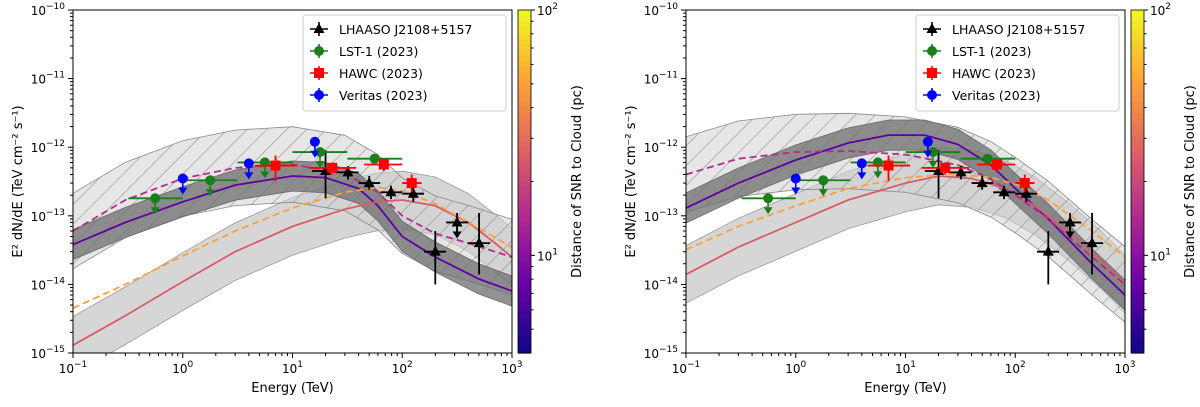  What do you see at coordinates (48, 216) in the screenshot?
I see `y-tick-label: 10−13` at bounding box center [48, 216].